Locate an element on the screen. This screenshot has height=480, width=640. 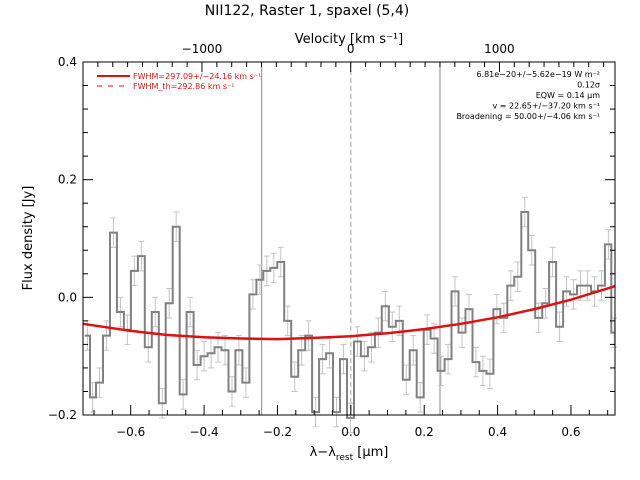
x-tick-label: −0.4 is located at coordinates (204, 432).